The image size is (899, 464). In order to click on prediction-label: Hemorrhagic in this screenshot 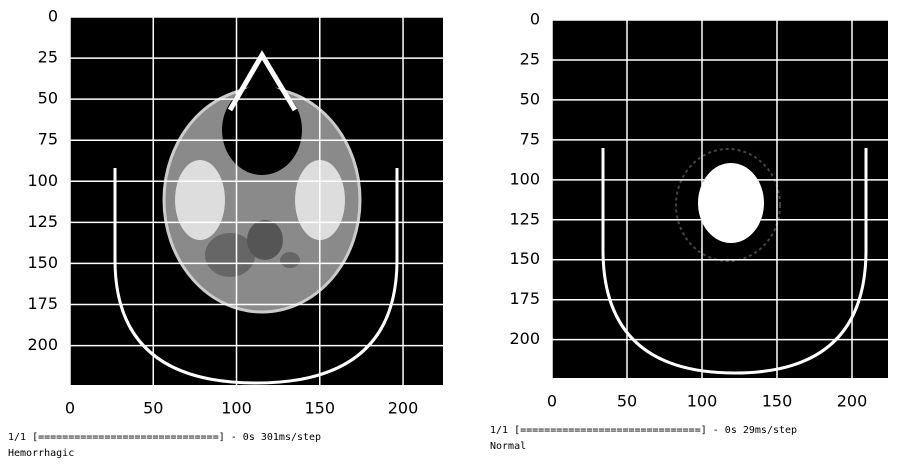, I will do `click(41, 453)`.